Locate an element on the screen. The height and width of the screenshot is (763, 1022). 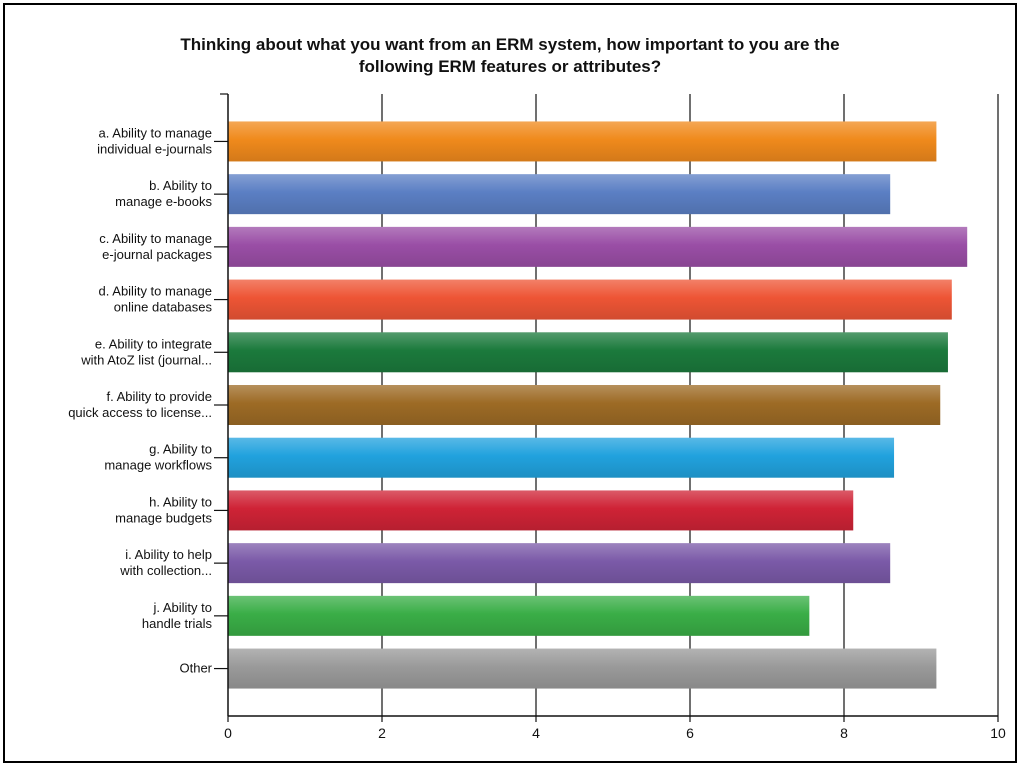
chart-title-line-2: following ERM features or attributes? is located at coordinates (510, 66).